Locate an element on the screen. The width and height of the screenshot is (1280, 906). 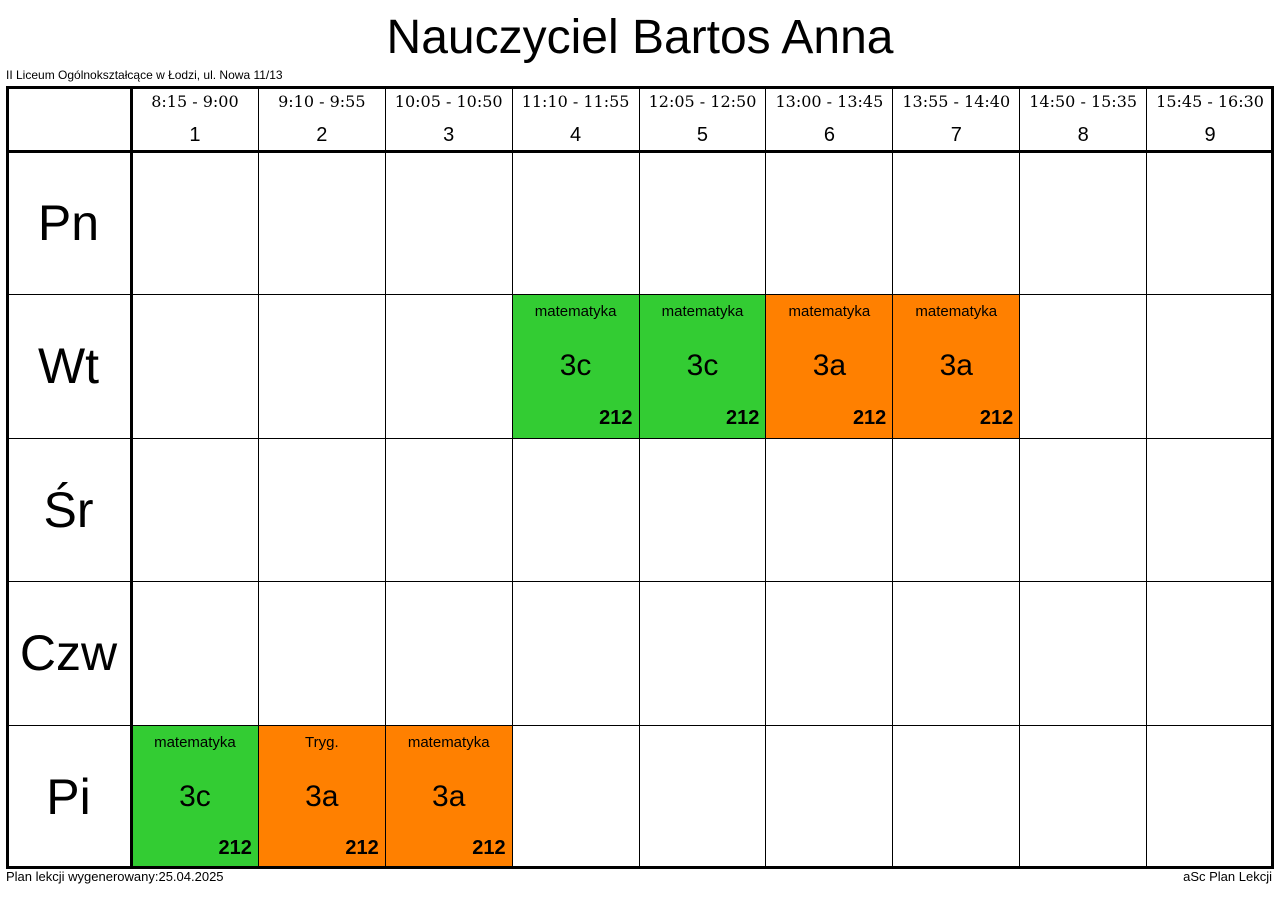
subject: Tryg. is located at coordinates (322, 742).